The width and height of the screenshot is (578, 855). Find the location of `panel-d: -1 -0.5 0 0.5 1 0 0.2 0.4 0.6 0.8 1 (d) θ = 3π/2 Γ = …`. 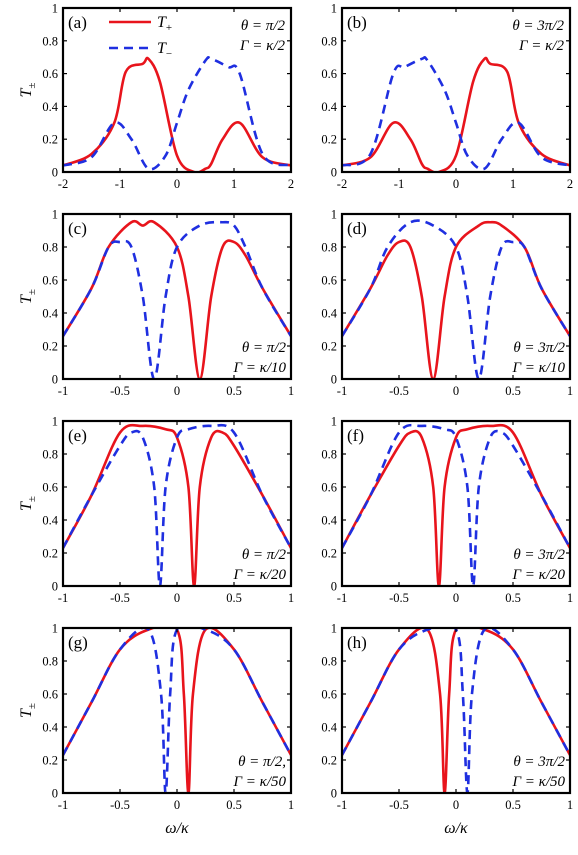

panel-d: -1 -0.5 0 0.5 1 0 0.2 0.4 0.6 0.8 1 (d) θ = 3π/2 Γ = … is located at coordinates (447, 303).